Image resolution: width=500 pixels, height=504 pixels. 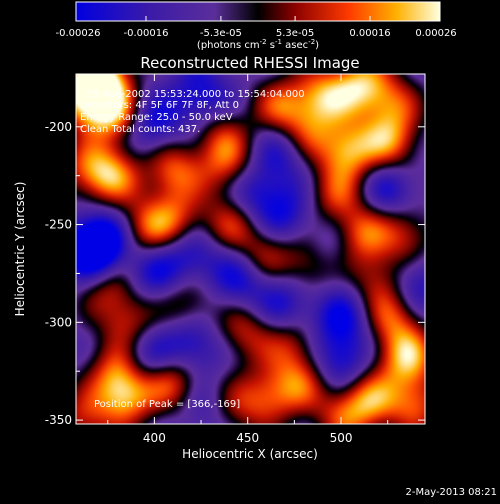 I want to click on colorbar-tick-label: 0.00026, so click(x=435, y=33).